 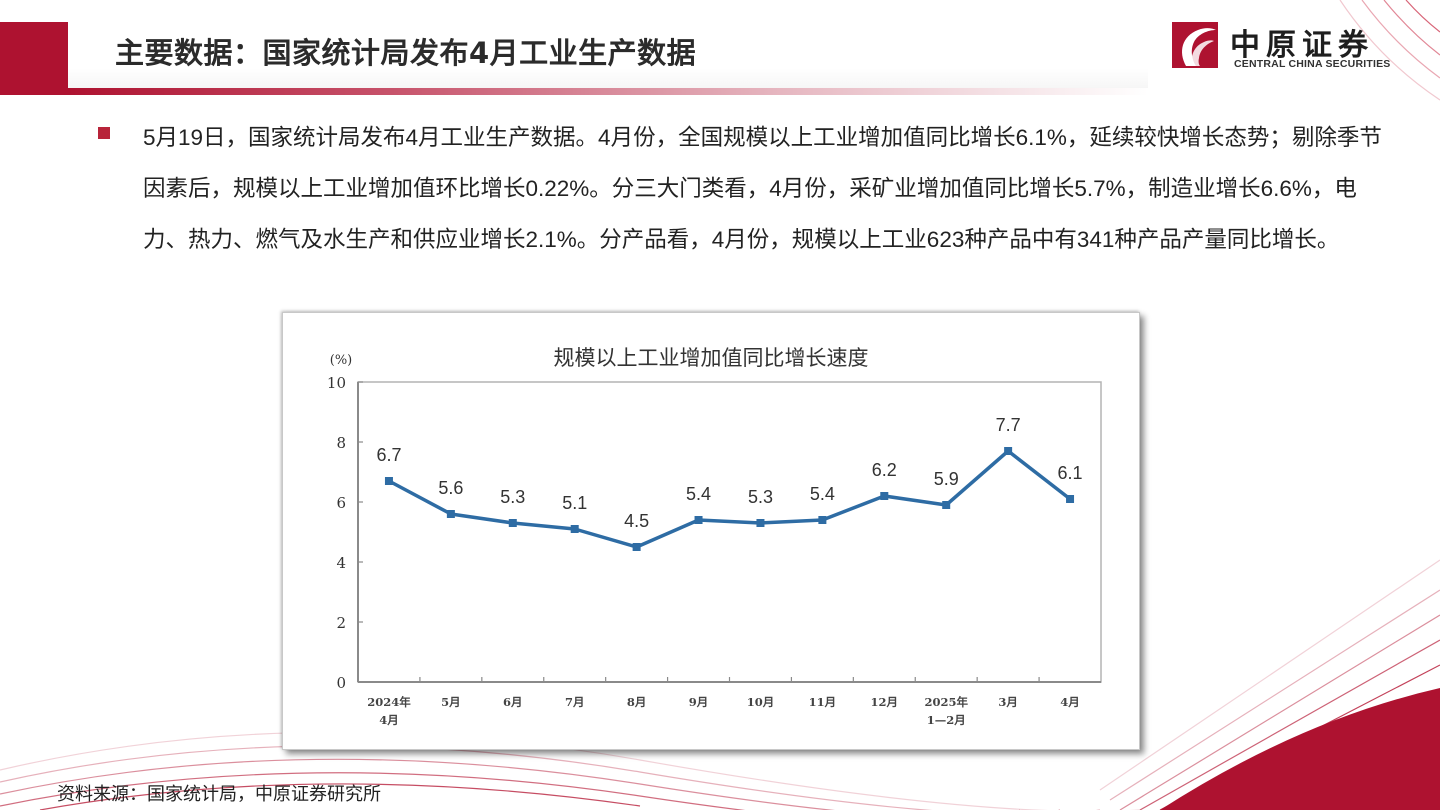 I want to click on y-tick-label: 0, so click(x=341, y=683).